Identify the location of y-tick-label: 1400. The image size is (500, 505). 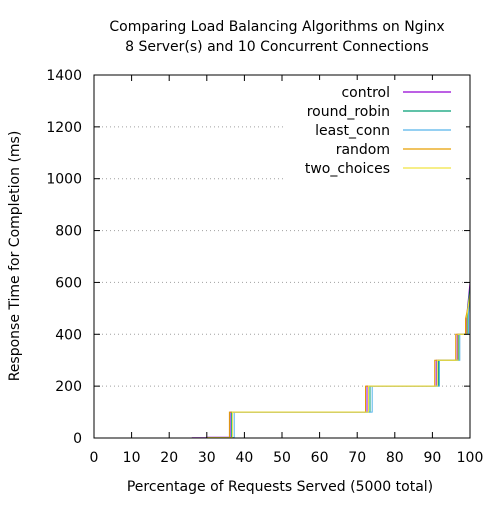
(64, 76).